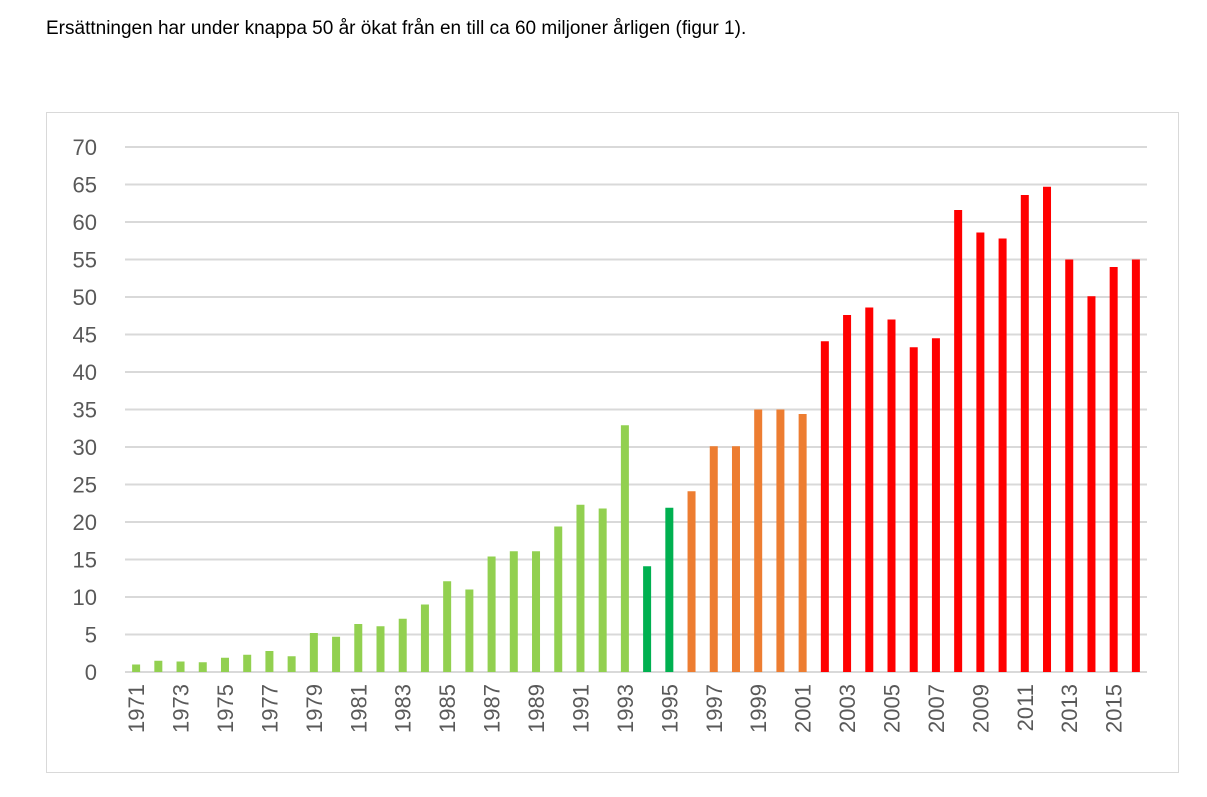 The image size is (1207, 797). What do you see at coordinates (669, 589) in the screenshot?
I see `bar-1995` at bounding box center [669, 589].